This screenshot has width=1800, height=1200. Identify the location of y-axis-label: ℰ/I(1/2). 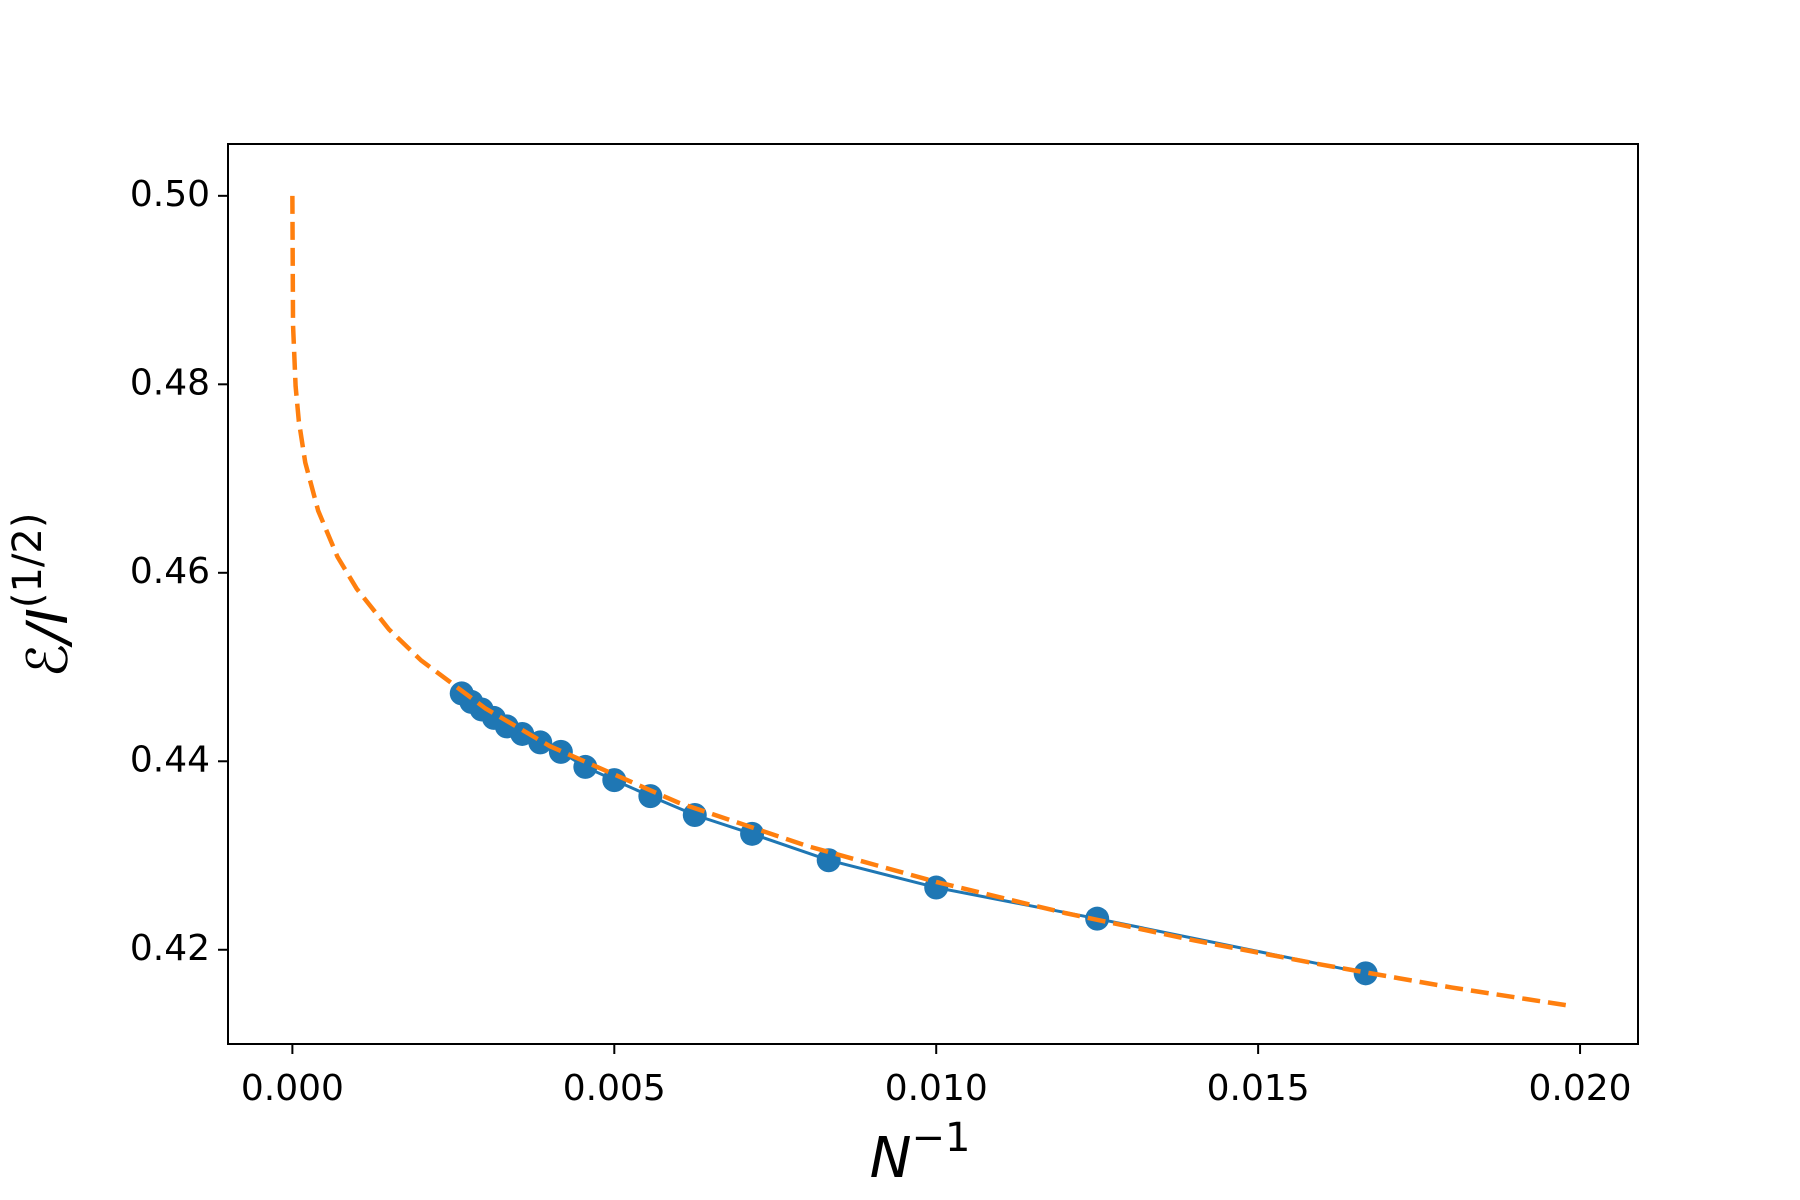
(43, 595).